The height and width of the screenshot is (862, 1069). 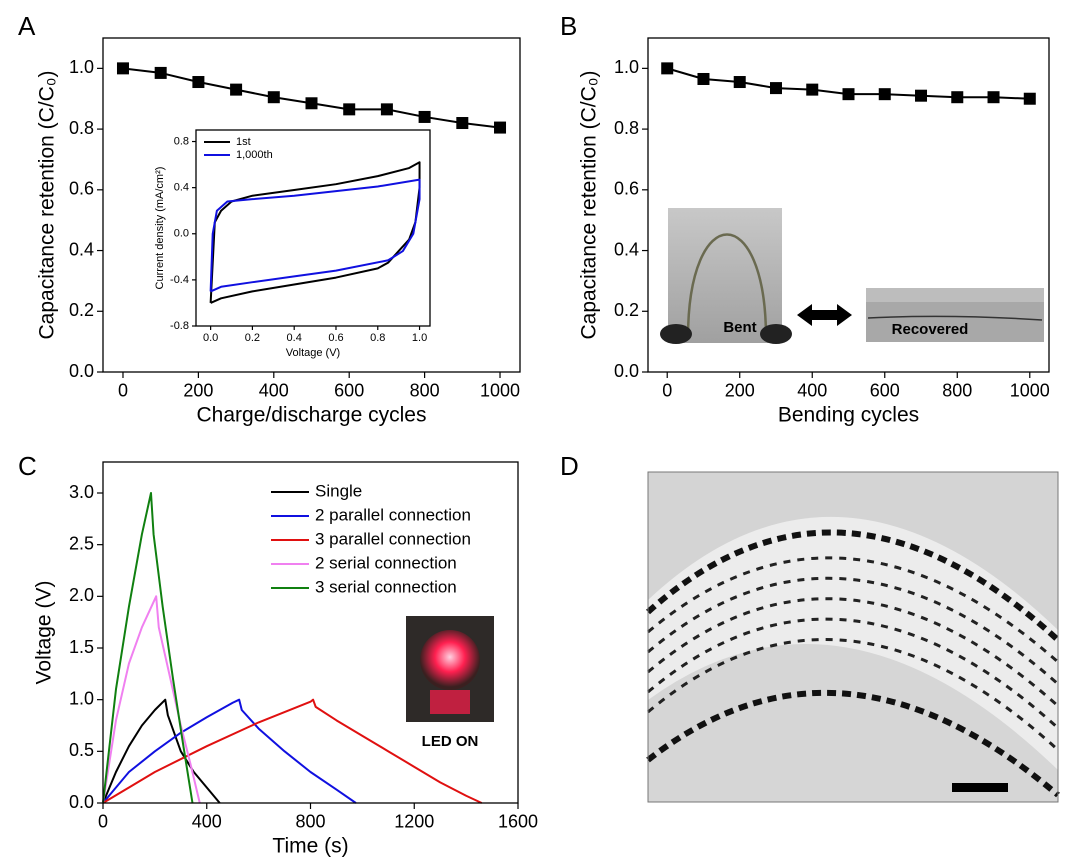 What do you see at coordinates (955, 315) in the screenshot?
I see `recovered-photo` at bounding box center [955, 315].